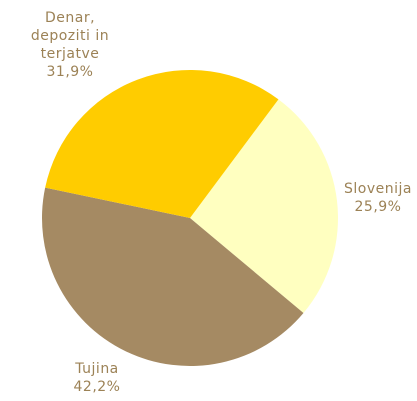 The width and height of the screenshot is (417, 401). What do you see at coordinates (97, 378) in the screenshot?
I see `slice-label: Tujina 42,2%` at bounding box center [97, 378].